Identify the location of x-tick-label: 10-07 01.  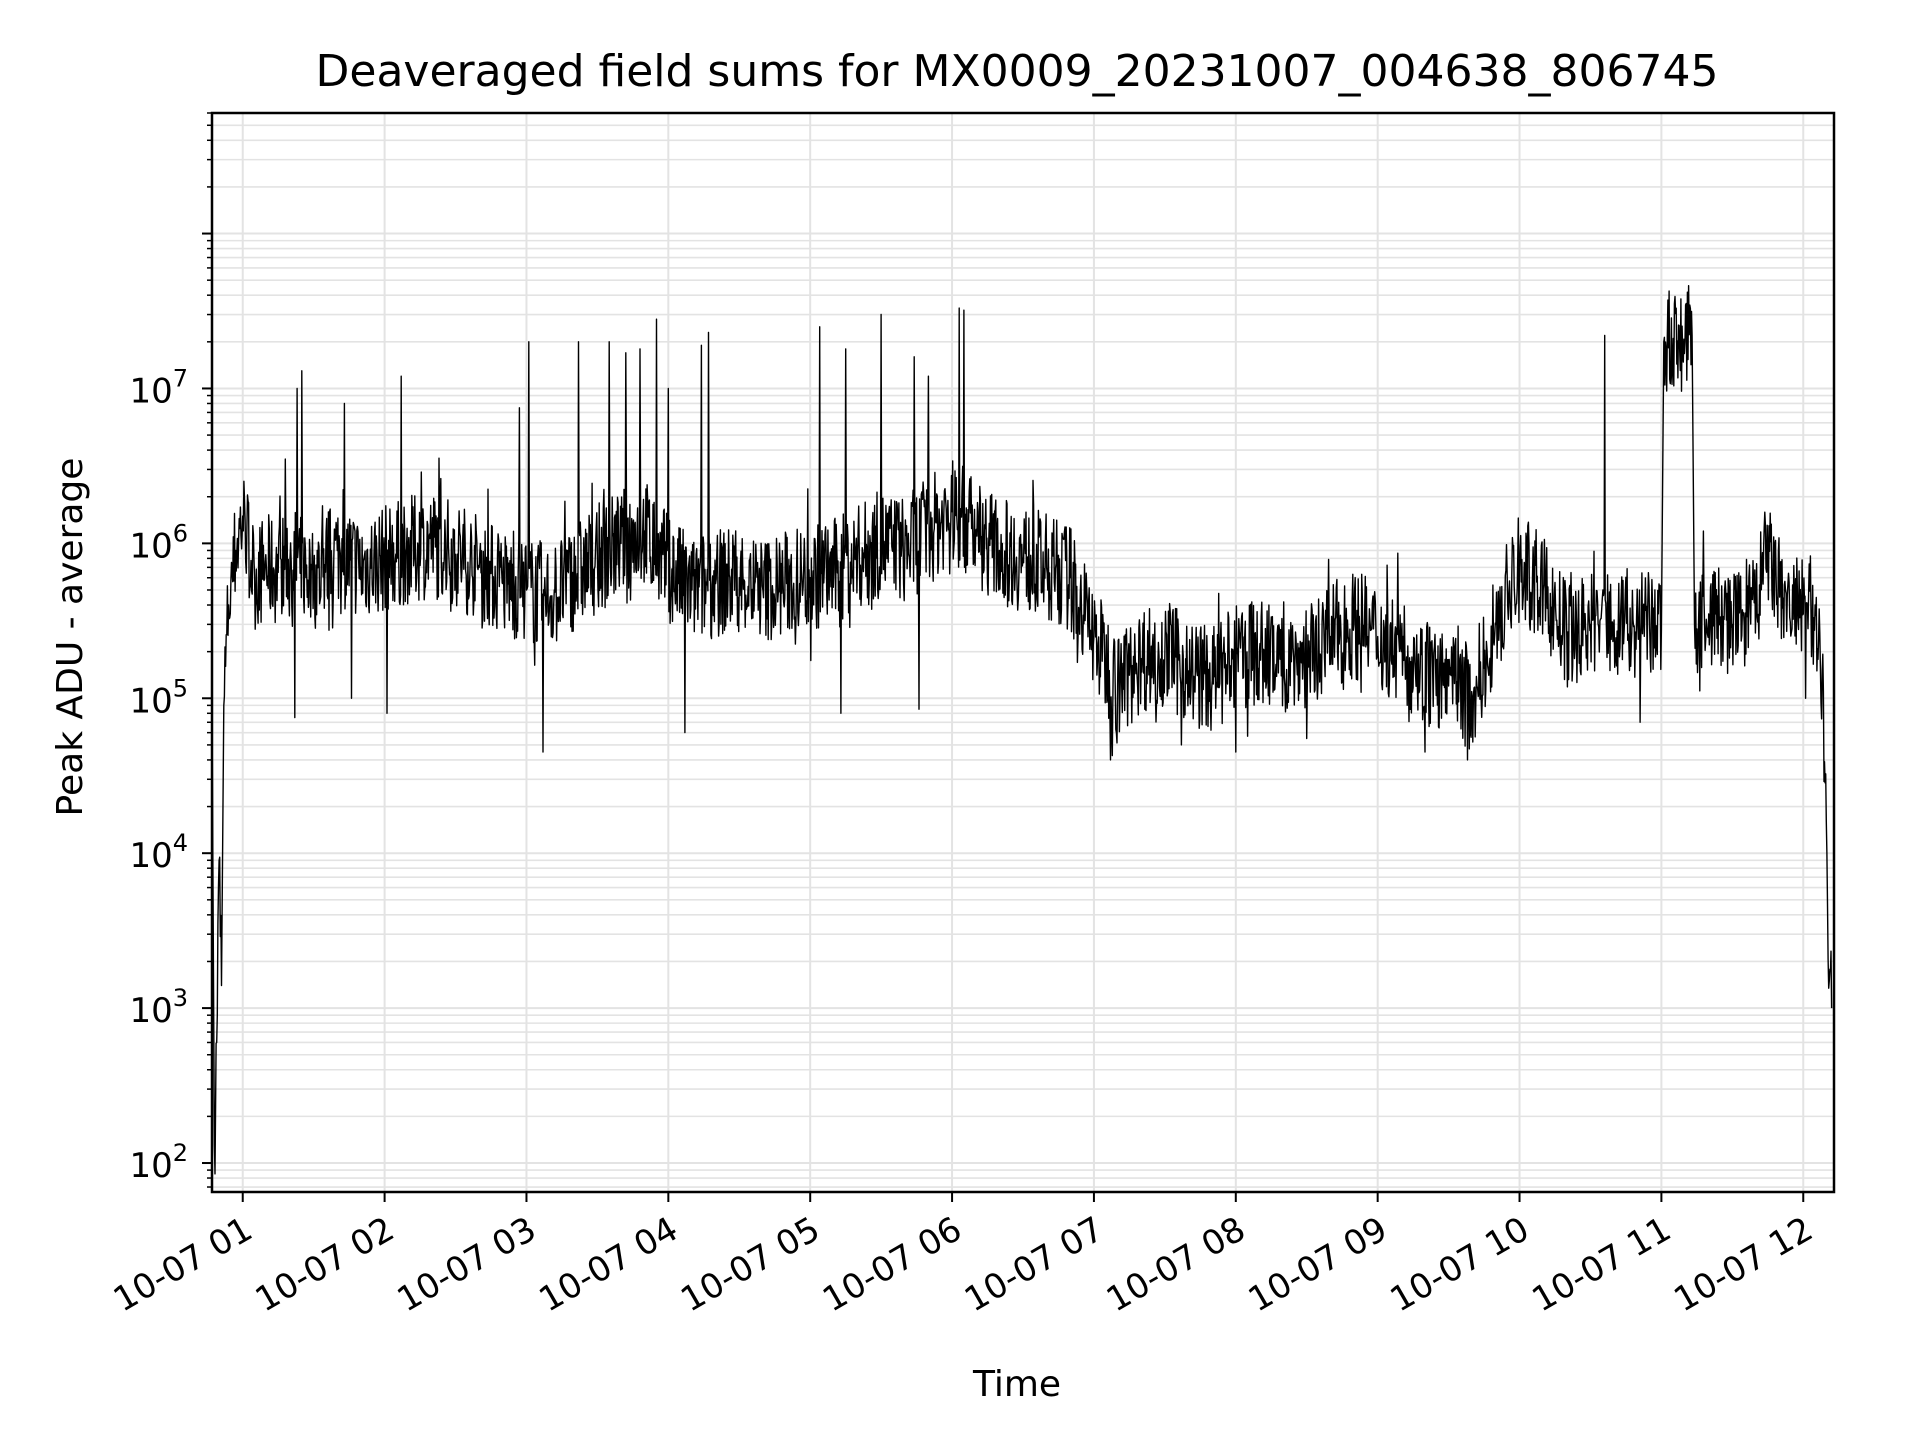
(183, 1264).